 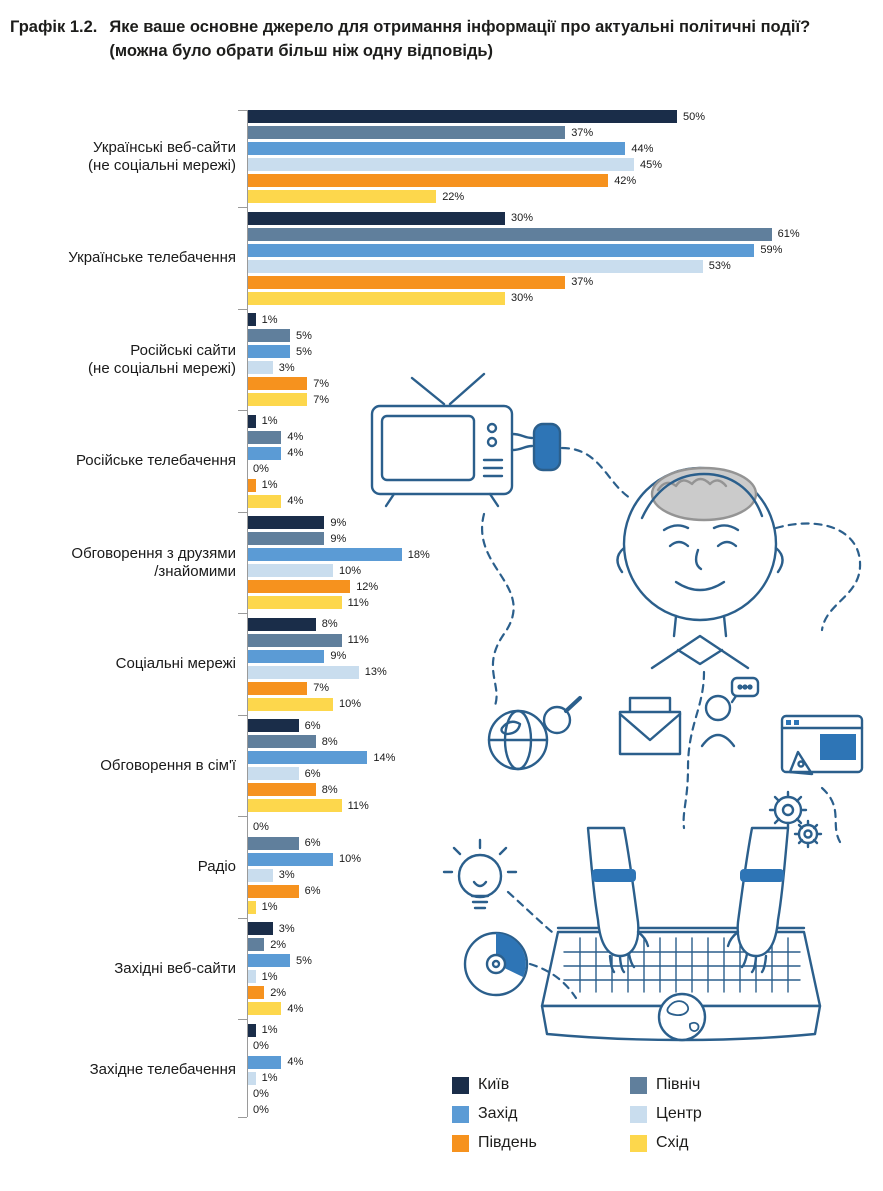 I want to click on category-label: Західні веб-сайти, so click(x=175, y=968).